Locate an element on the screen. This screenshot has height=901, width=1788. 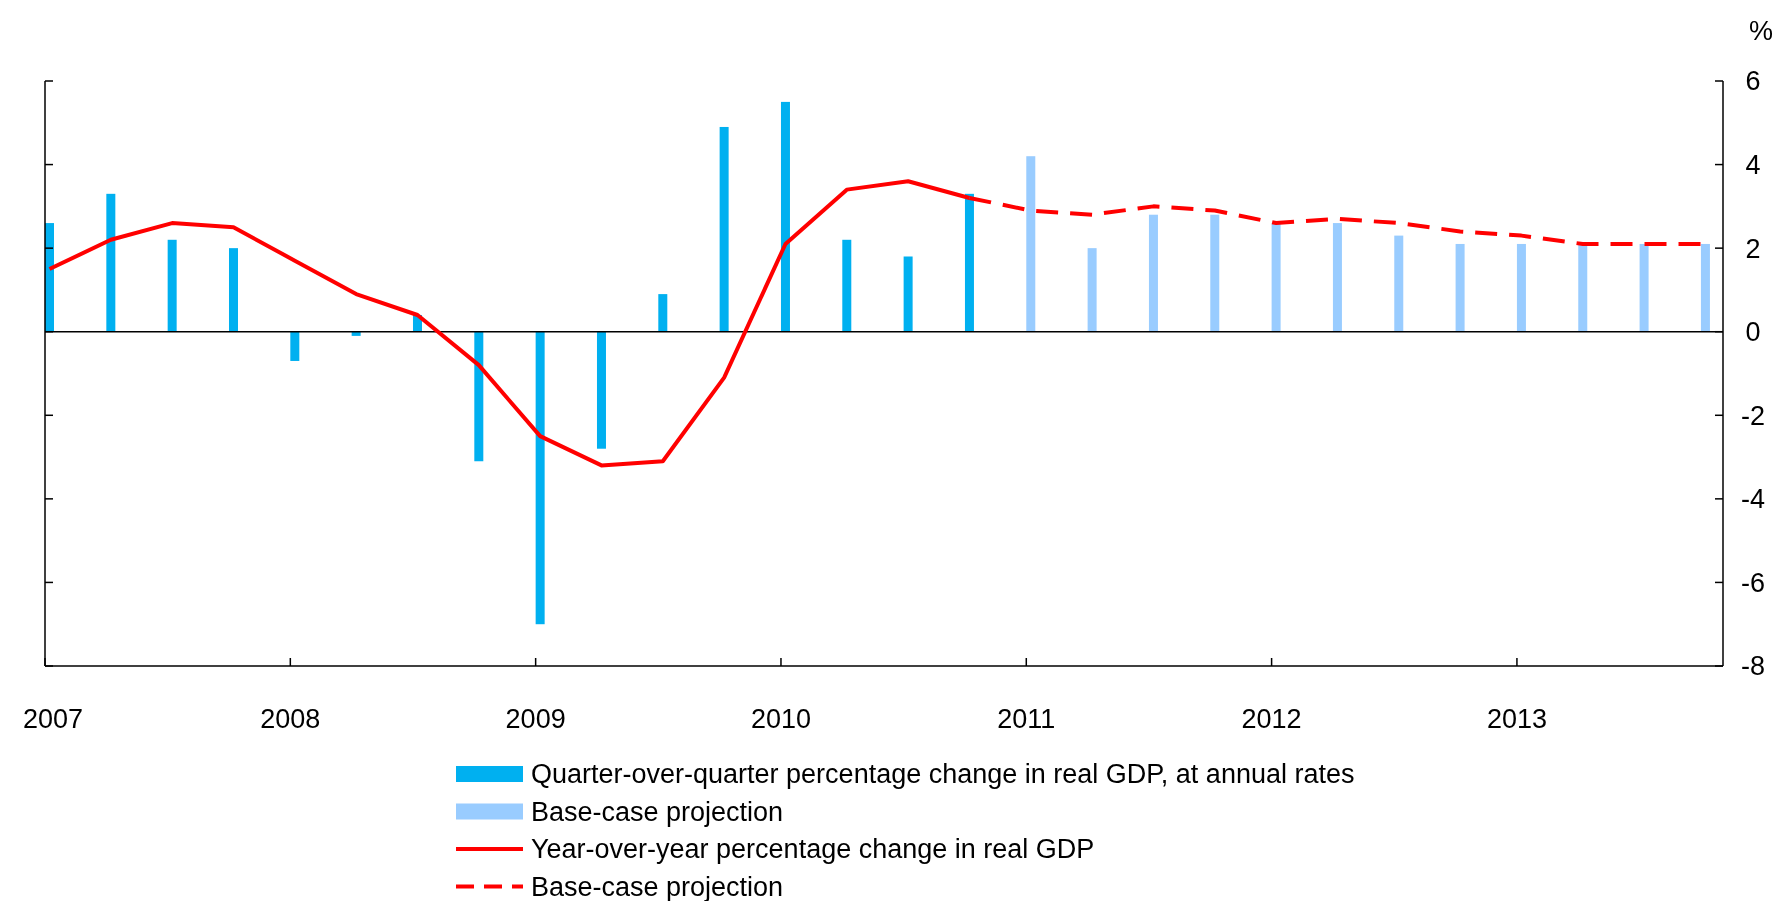
x-tick-label: 2008 is located at coordinates (290, 719).